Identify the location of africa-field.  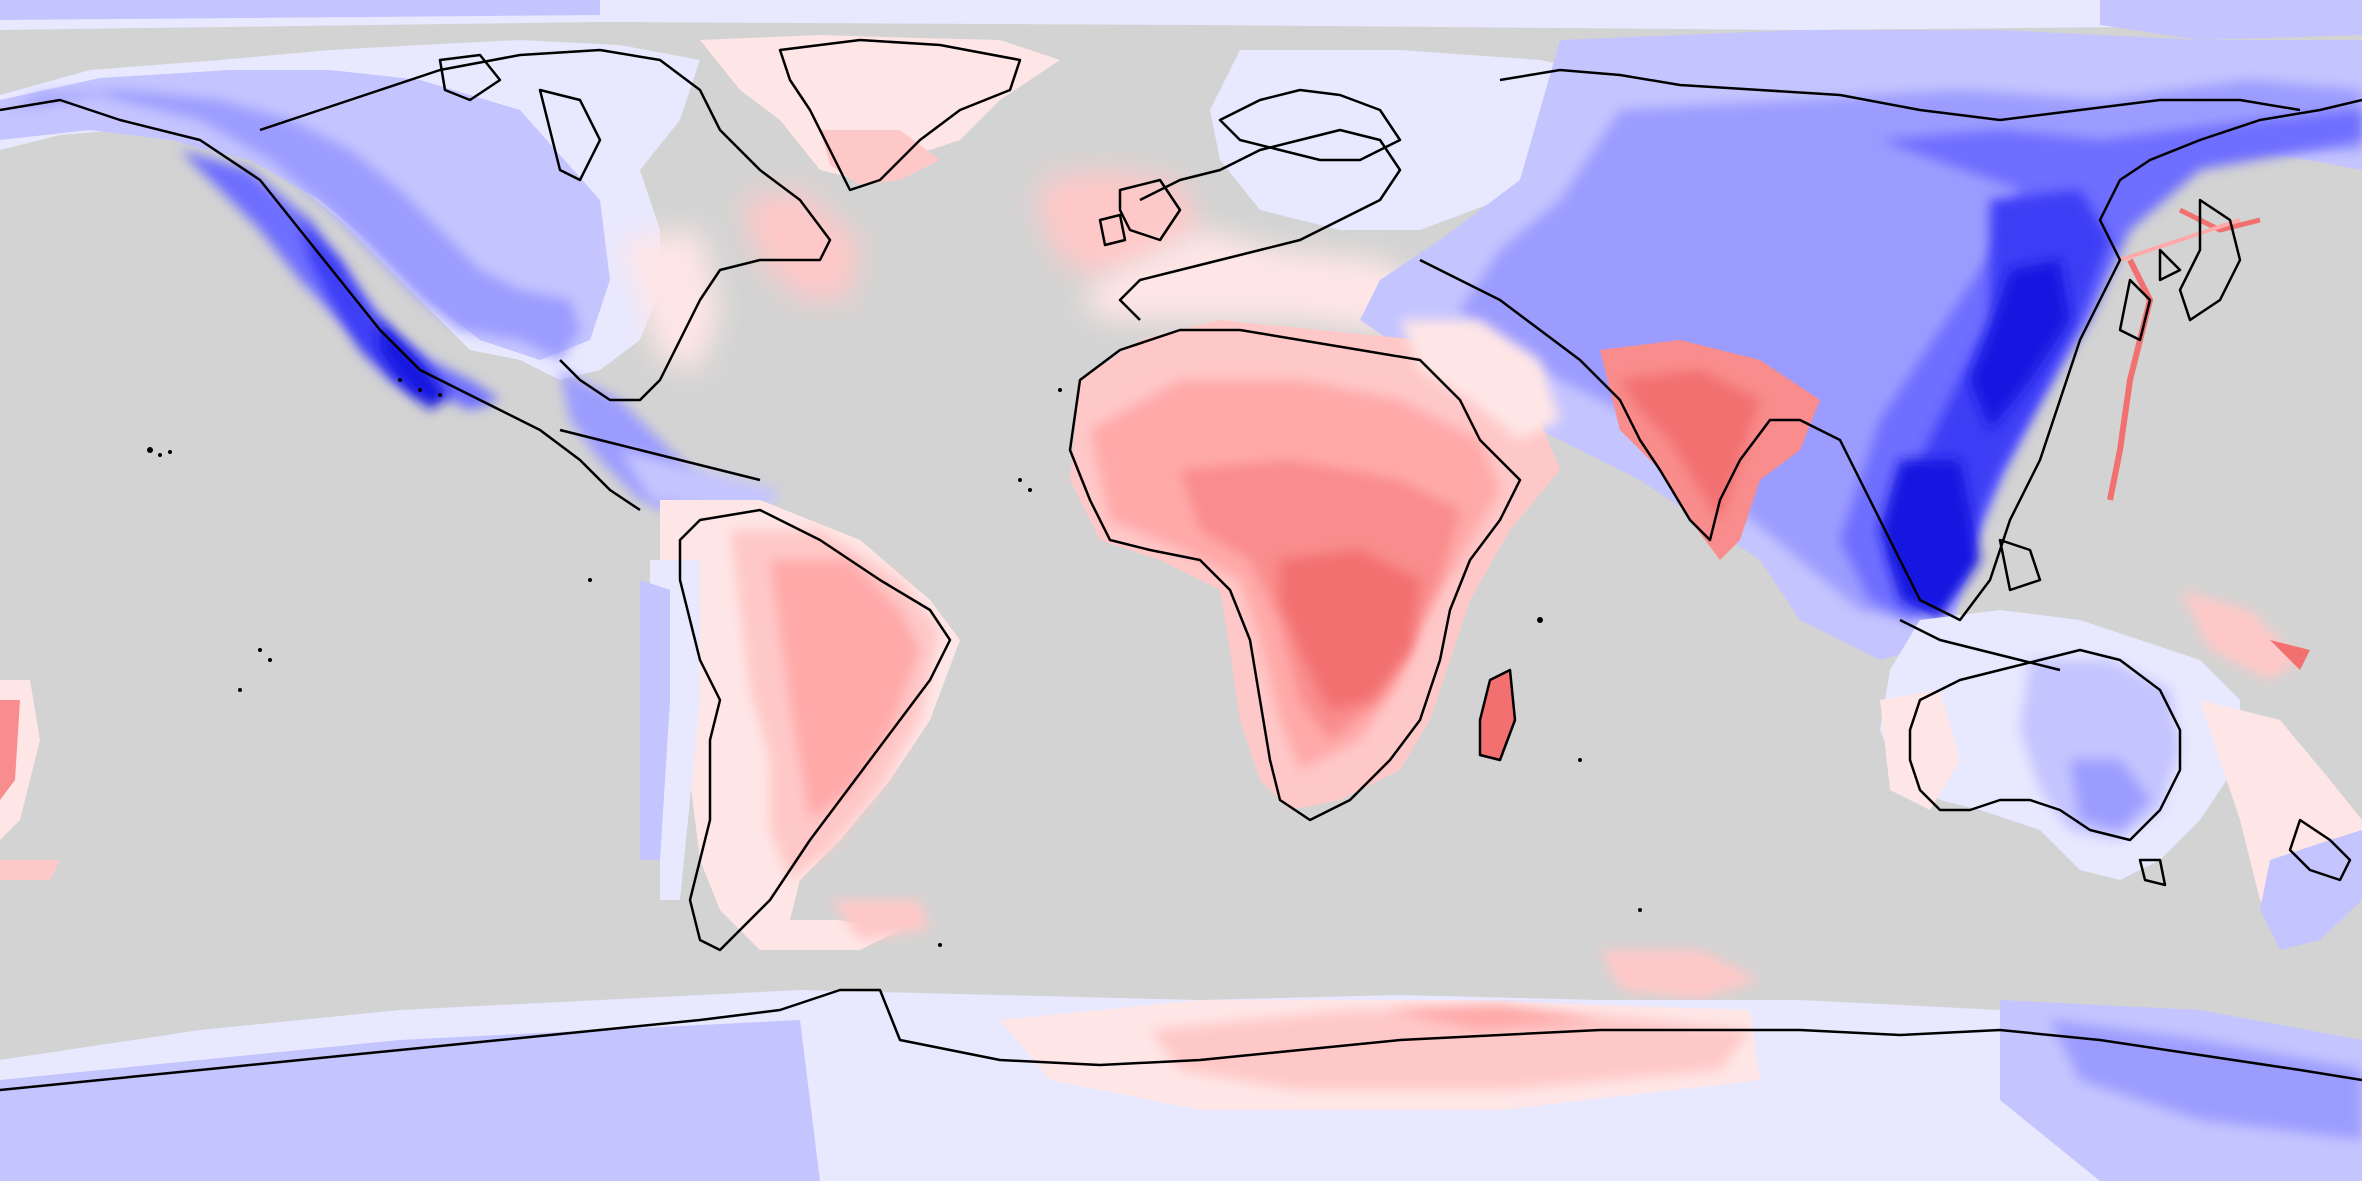
(1315, 565).